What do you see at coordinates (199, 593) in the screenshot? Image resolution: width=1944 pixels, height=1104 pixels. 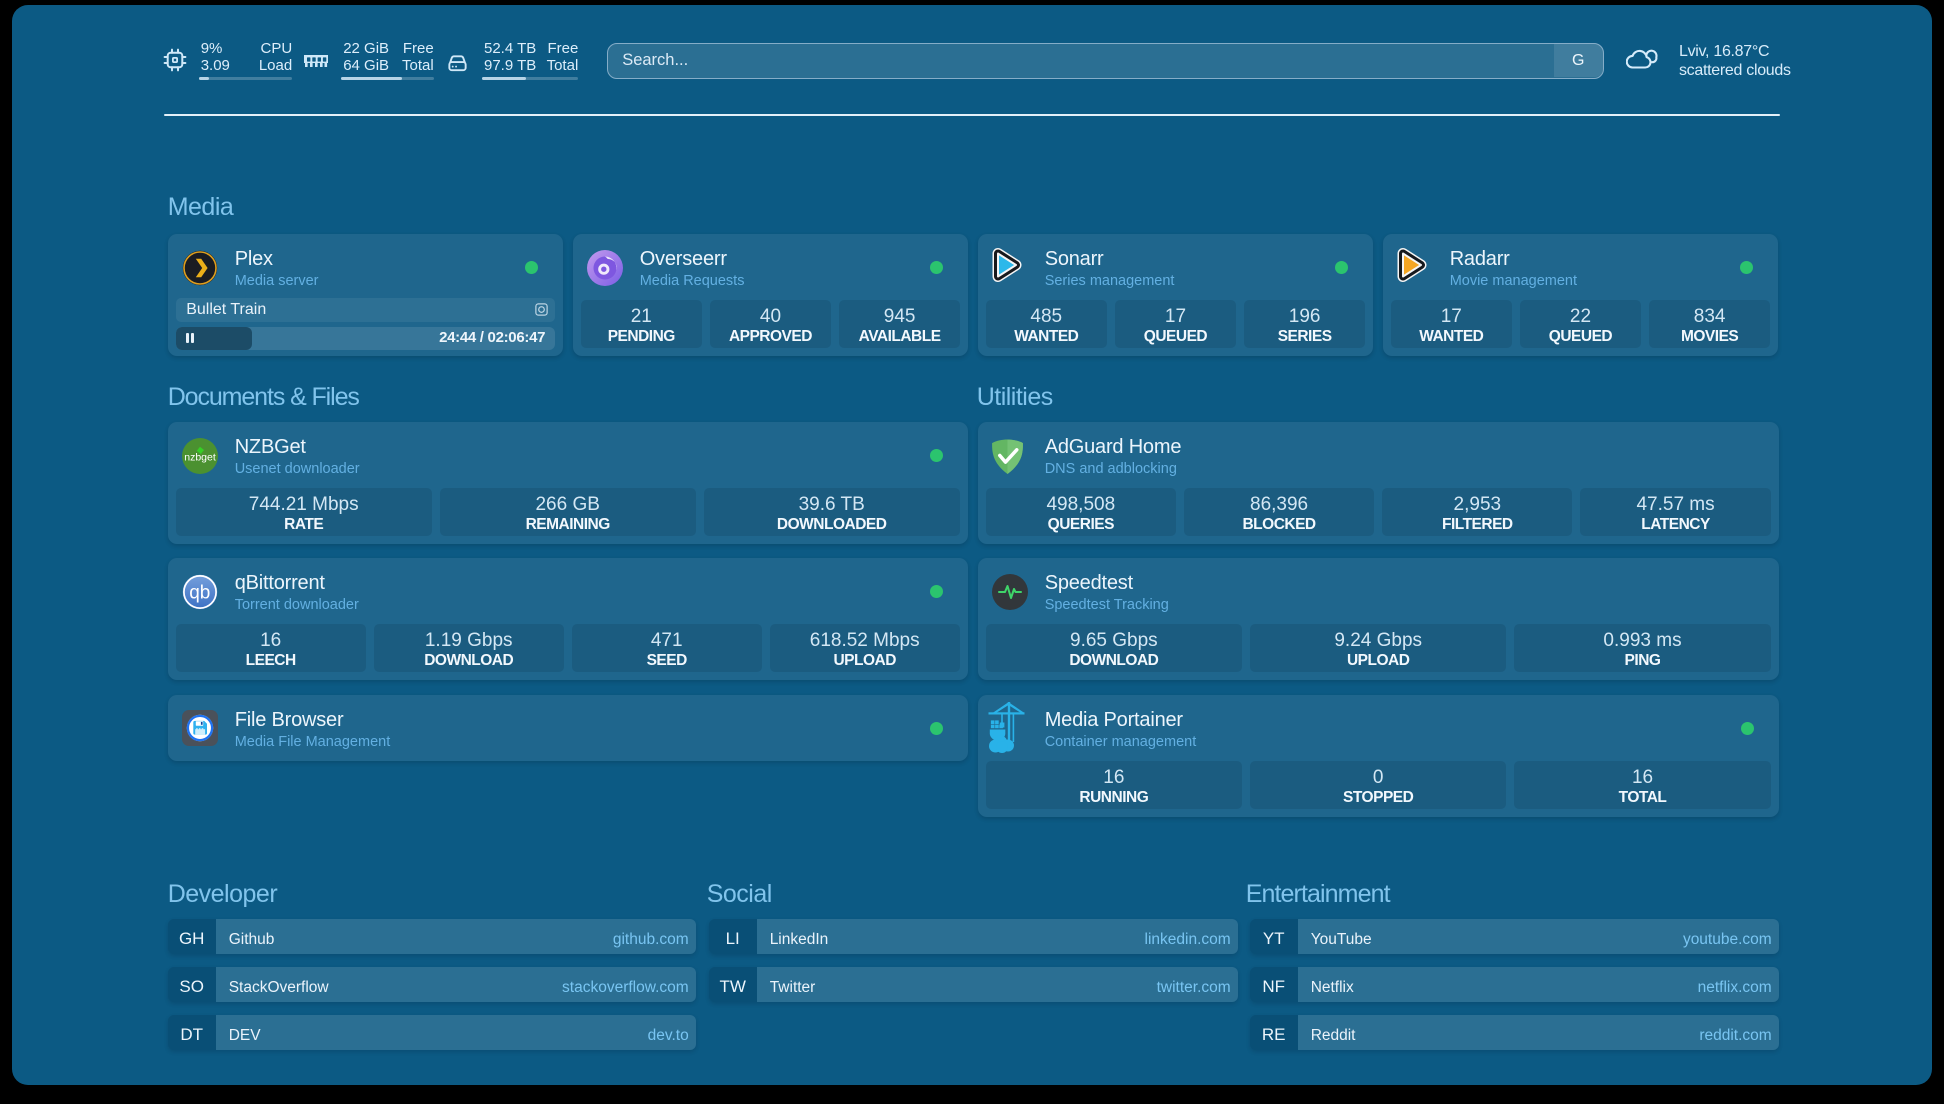 I see `svg-text: qb` at bounding box center [199, 593].